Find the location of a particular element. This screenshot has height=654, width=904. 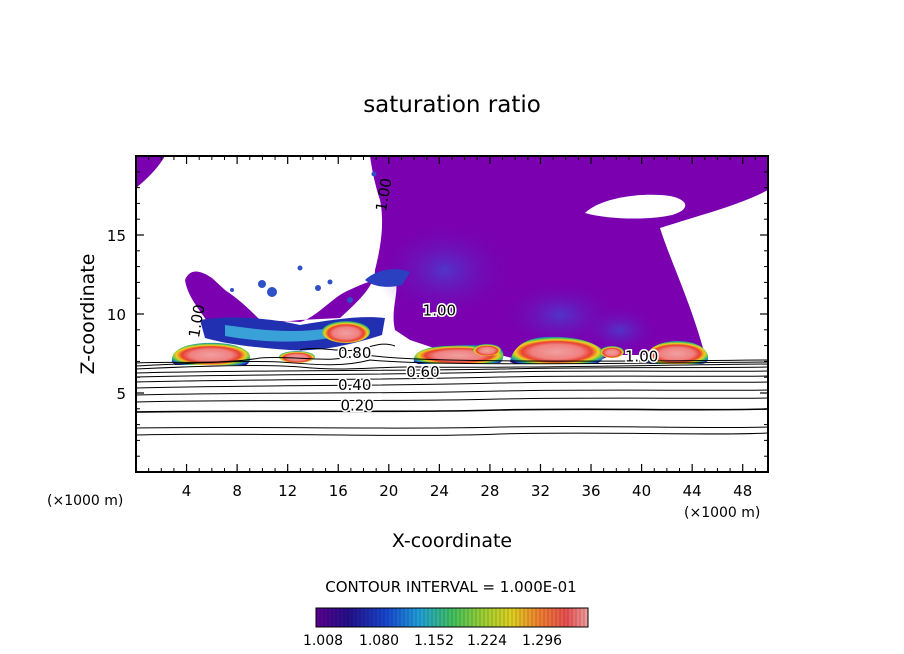

colorbar-label: 1.080 is located at coordinates (379, 641).